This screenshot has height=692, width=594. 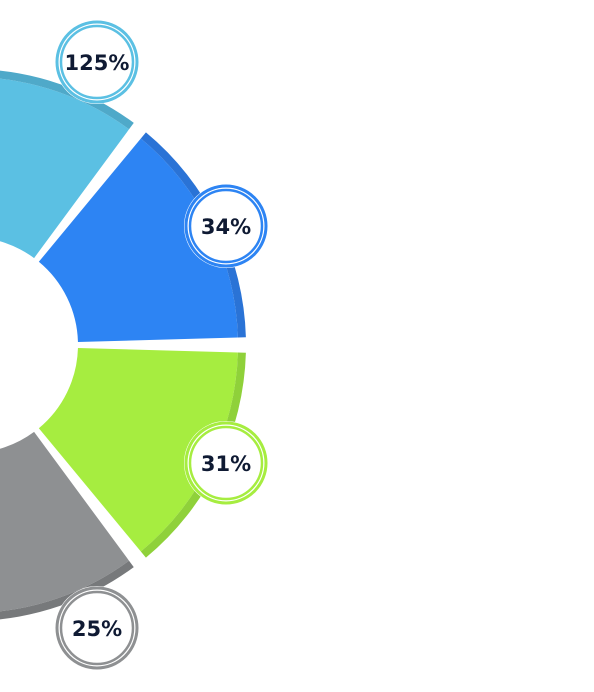 I want to click on slice-value-label: 31%, so click(x=226, y=464).